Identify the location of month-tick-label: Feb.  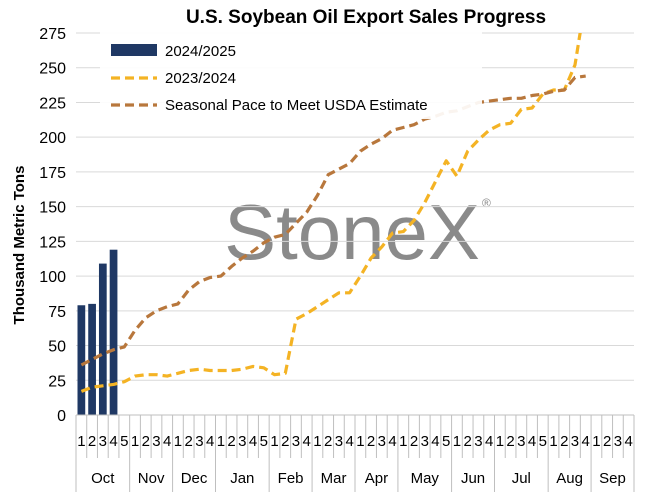
(291, 478).